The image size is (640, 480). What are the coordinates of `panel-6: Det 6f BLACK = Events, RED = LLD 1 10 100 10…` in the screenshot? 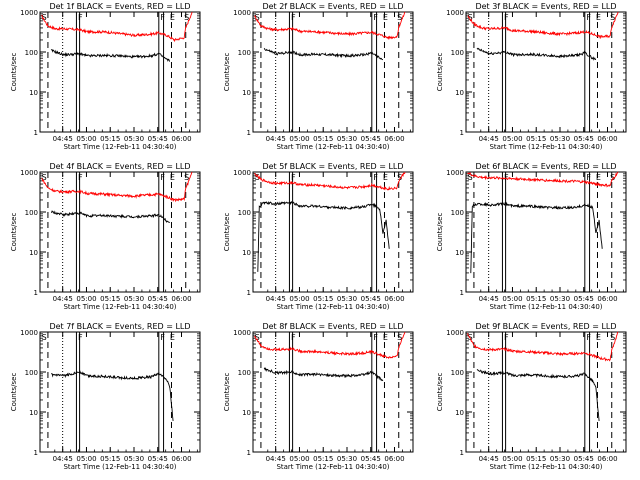 It's located at (531, 236).